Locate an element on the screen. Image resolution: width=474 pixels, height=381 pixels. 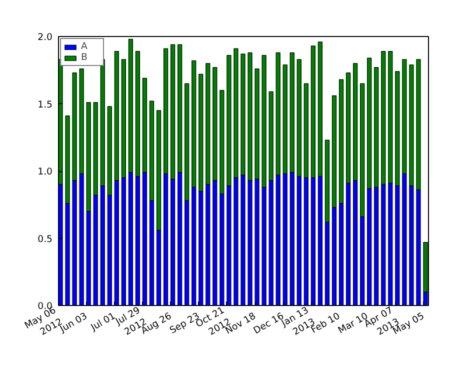
y-tick-label: 1.5 is located at coordinates (45, 104).